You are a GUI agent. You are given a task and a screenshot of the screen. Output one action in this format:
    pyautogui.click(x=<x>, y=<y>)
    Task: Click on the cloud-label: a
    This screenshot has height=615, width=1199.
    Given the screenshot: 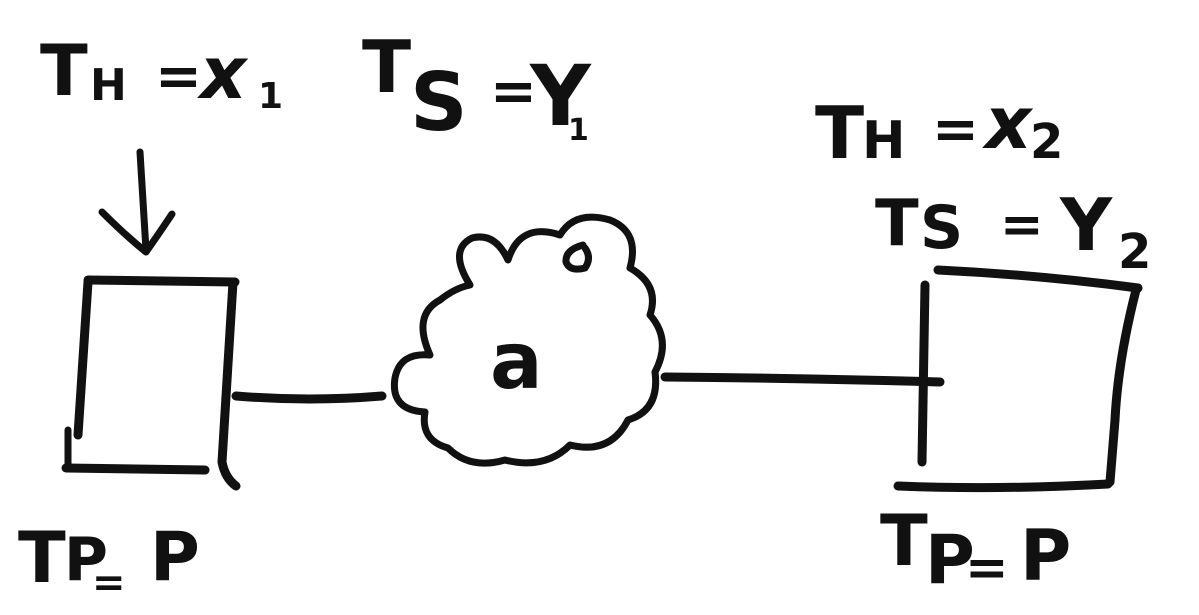 What is the action you would take?
    pyautogui.click(x=516, y=362)
    